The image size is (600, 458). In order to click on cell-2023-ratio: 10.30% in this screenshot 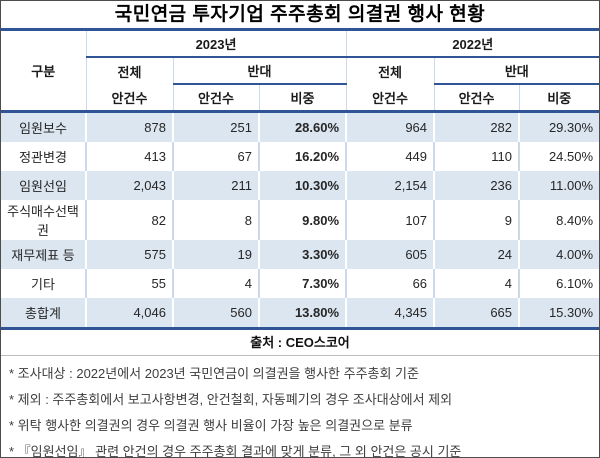, I will do `click(302, 185)`.